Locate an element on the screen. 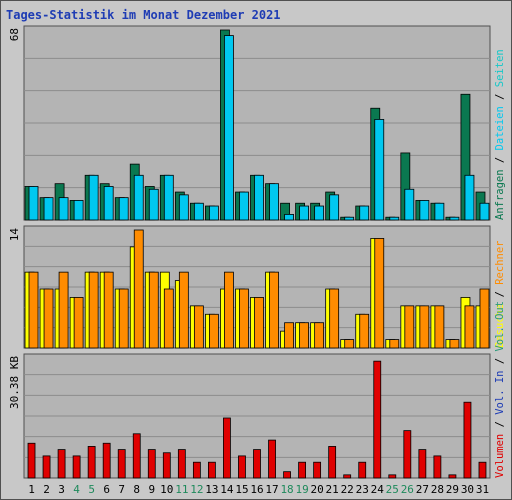 The height and width of the screenshot is (500, 512). legend-visits: Besuche / Rechner is located at coordinates (500, 295).